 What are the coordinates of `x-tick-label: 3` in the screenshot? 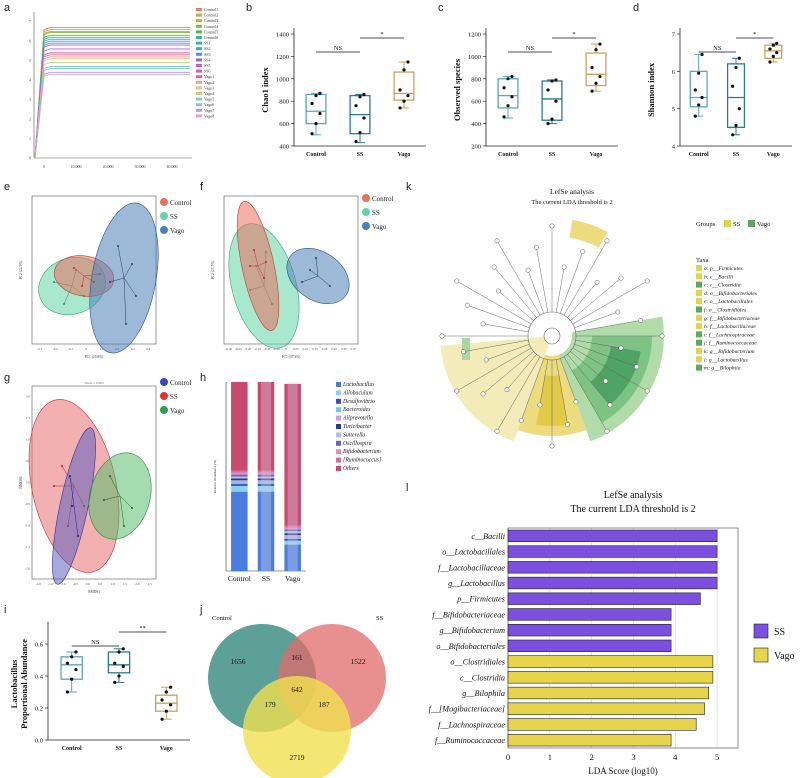 It's located at (633, 757).